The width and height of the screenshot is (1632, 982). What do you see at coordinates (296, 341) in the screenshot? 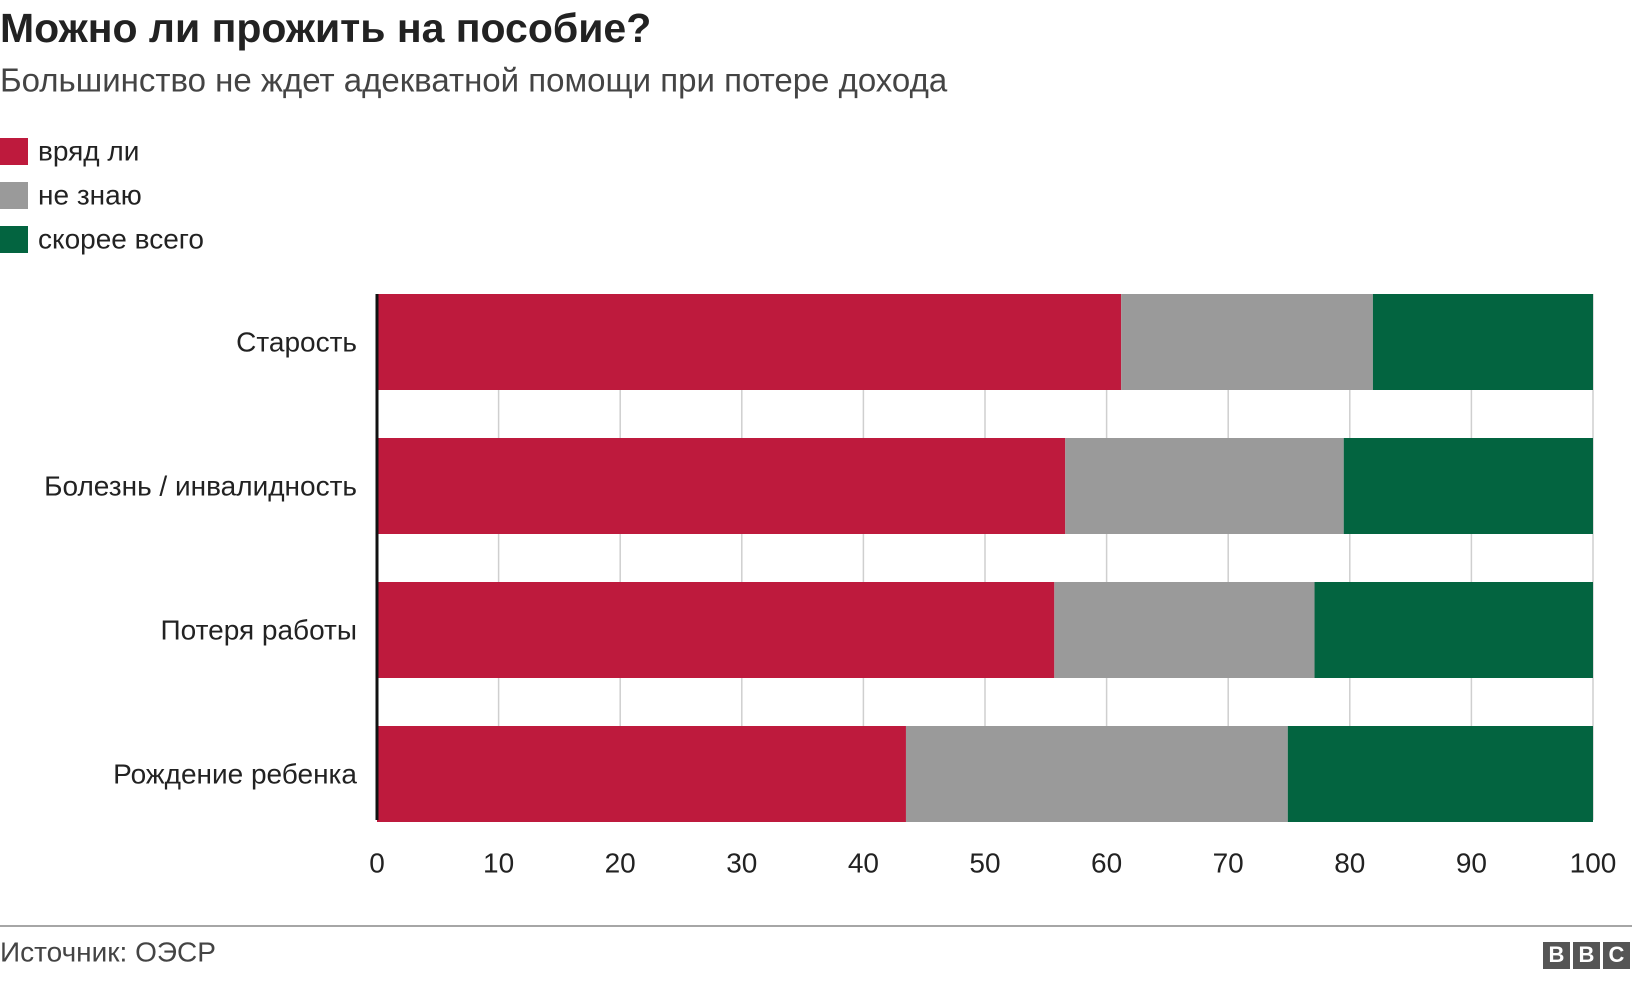
I see `y-tick-label: Старость` at bounding box center [296, 341].